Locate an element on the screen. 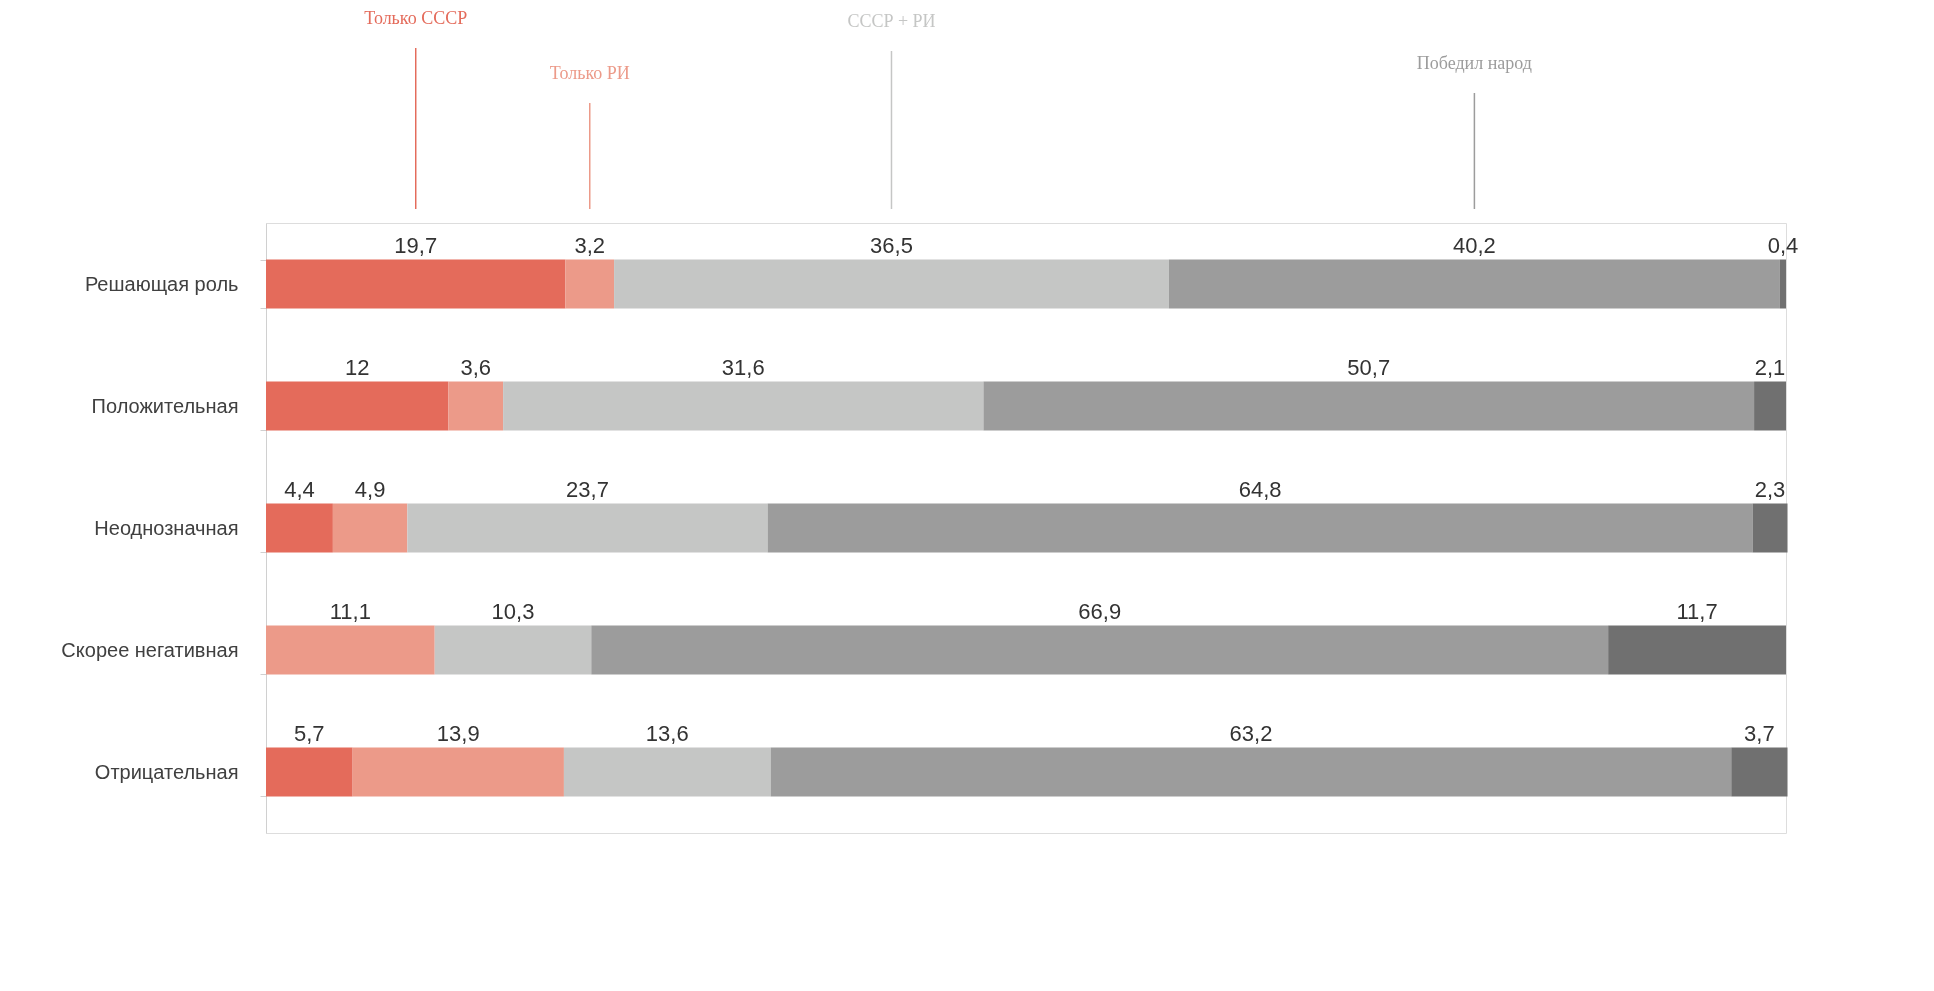 This screenshot has width=1934, height=991. data-label: 36,5 is located at coordinates (891, 245).